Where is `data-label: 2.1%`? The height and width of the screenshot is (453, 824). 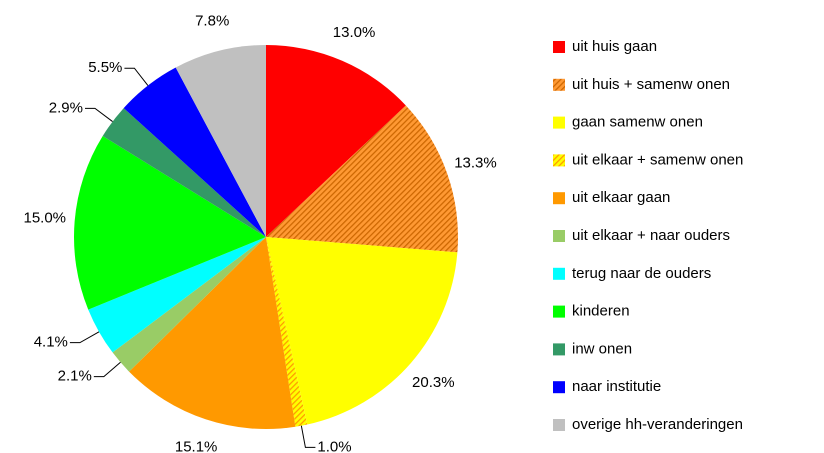
data-label: 2.1% is located at coordinates (75, 376).